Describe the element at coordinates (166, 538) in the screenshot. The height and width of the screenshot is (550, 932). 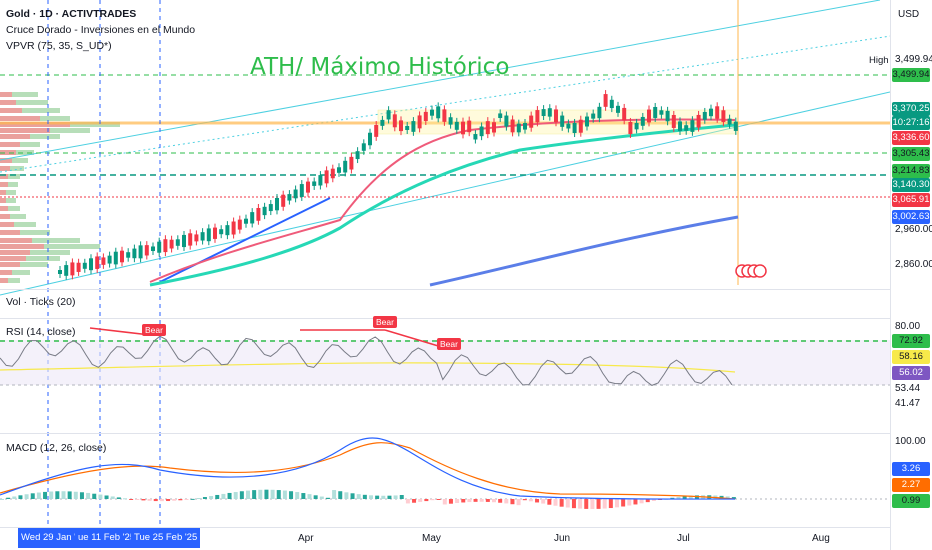
I see `time-tag: Tue 25 Feb '25` at that location.